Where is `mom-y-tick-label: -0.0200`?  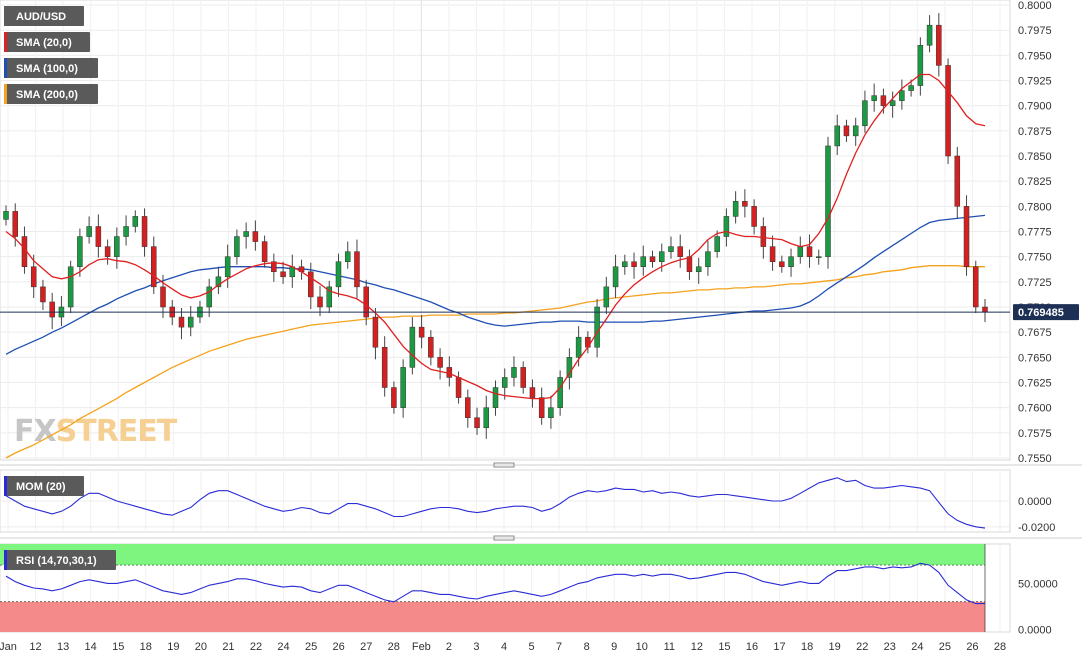 mom-y-tick-label: -0.0200 is located at coordinates (1036, 528).